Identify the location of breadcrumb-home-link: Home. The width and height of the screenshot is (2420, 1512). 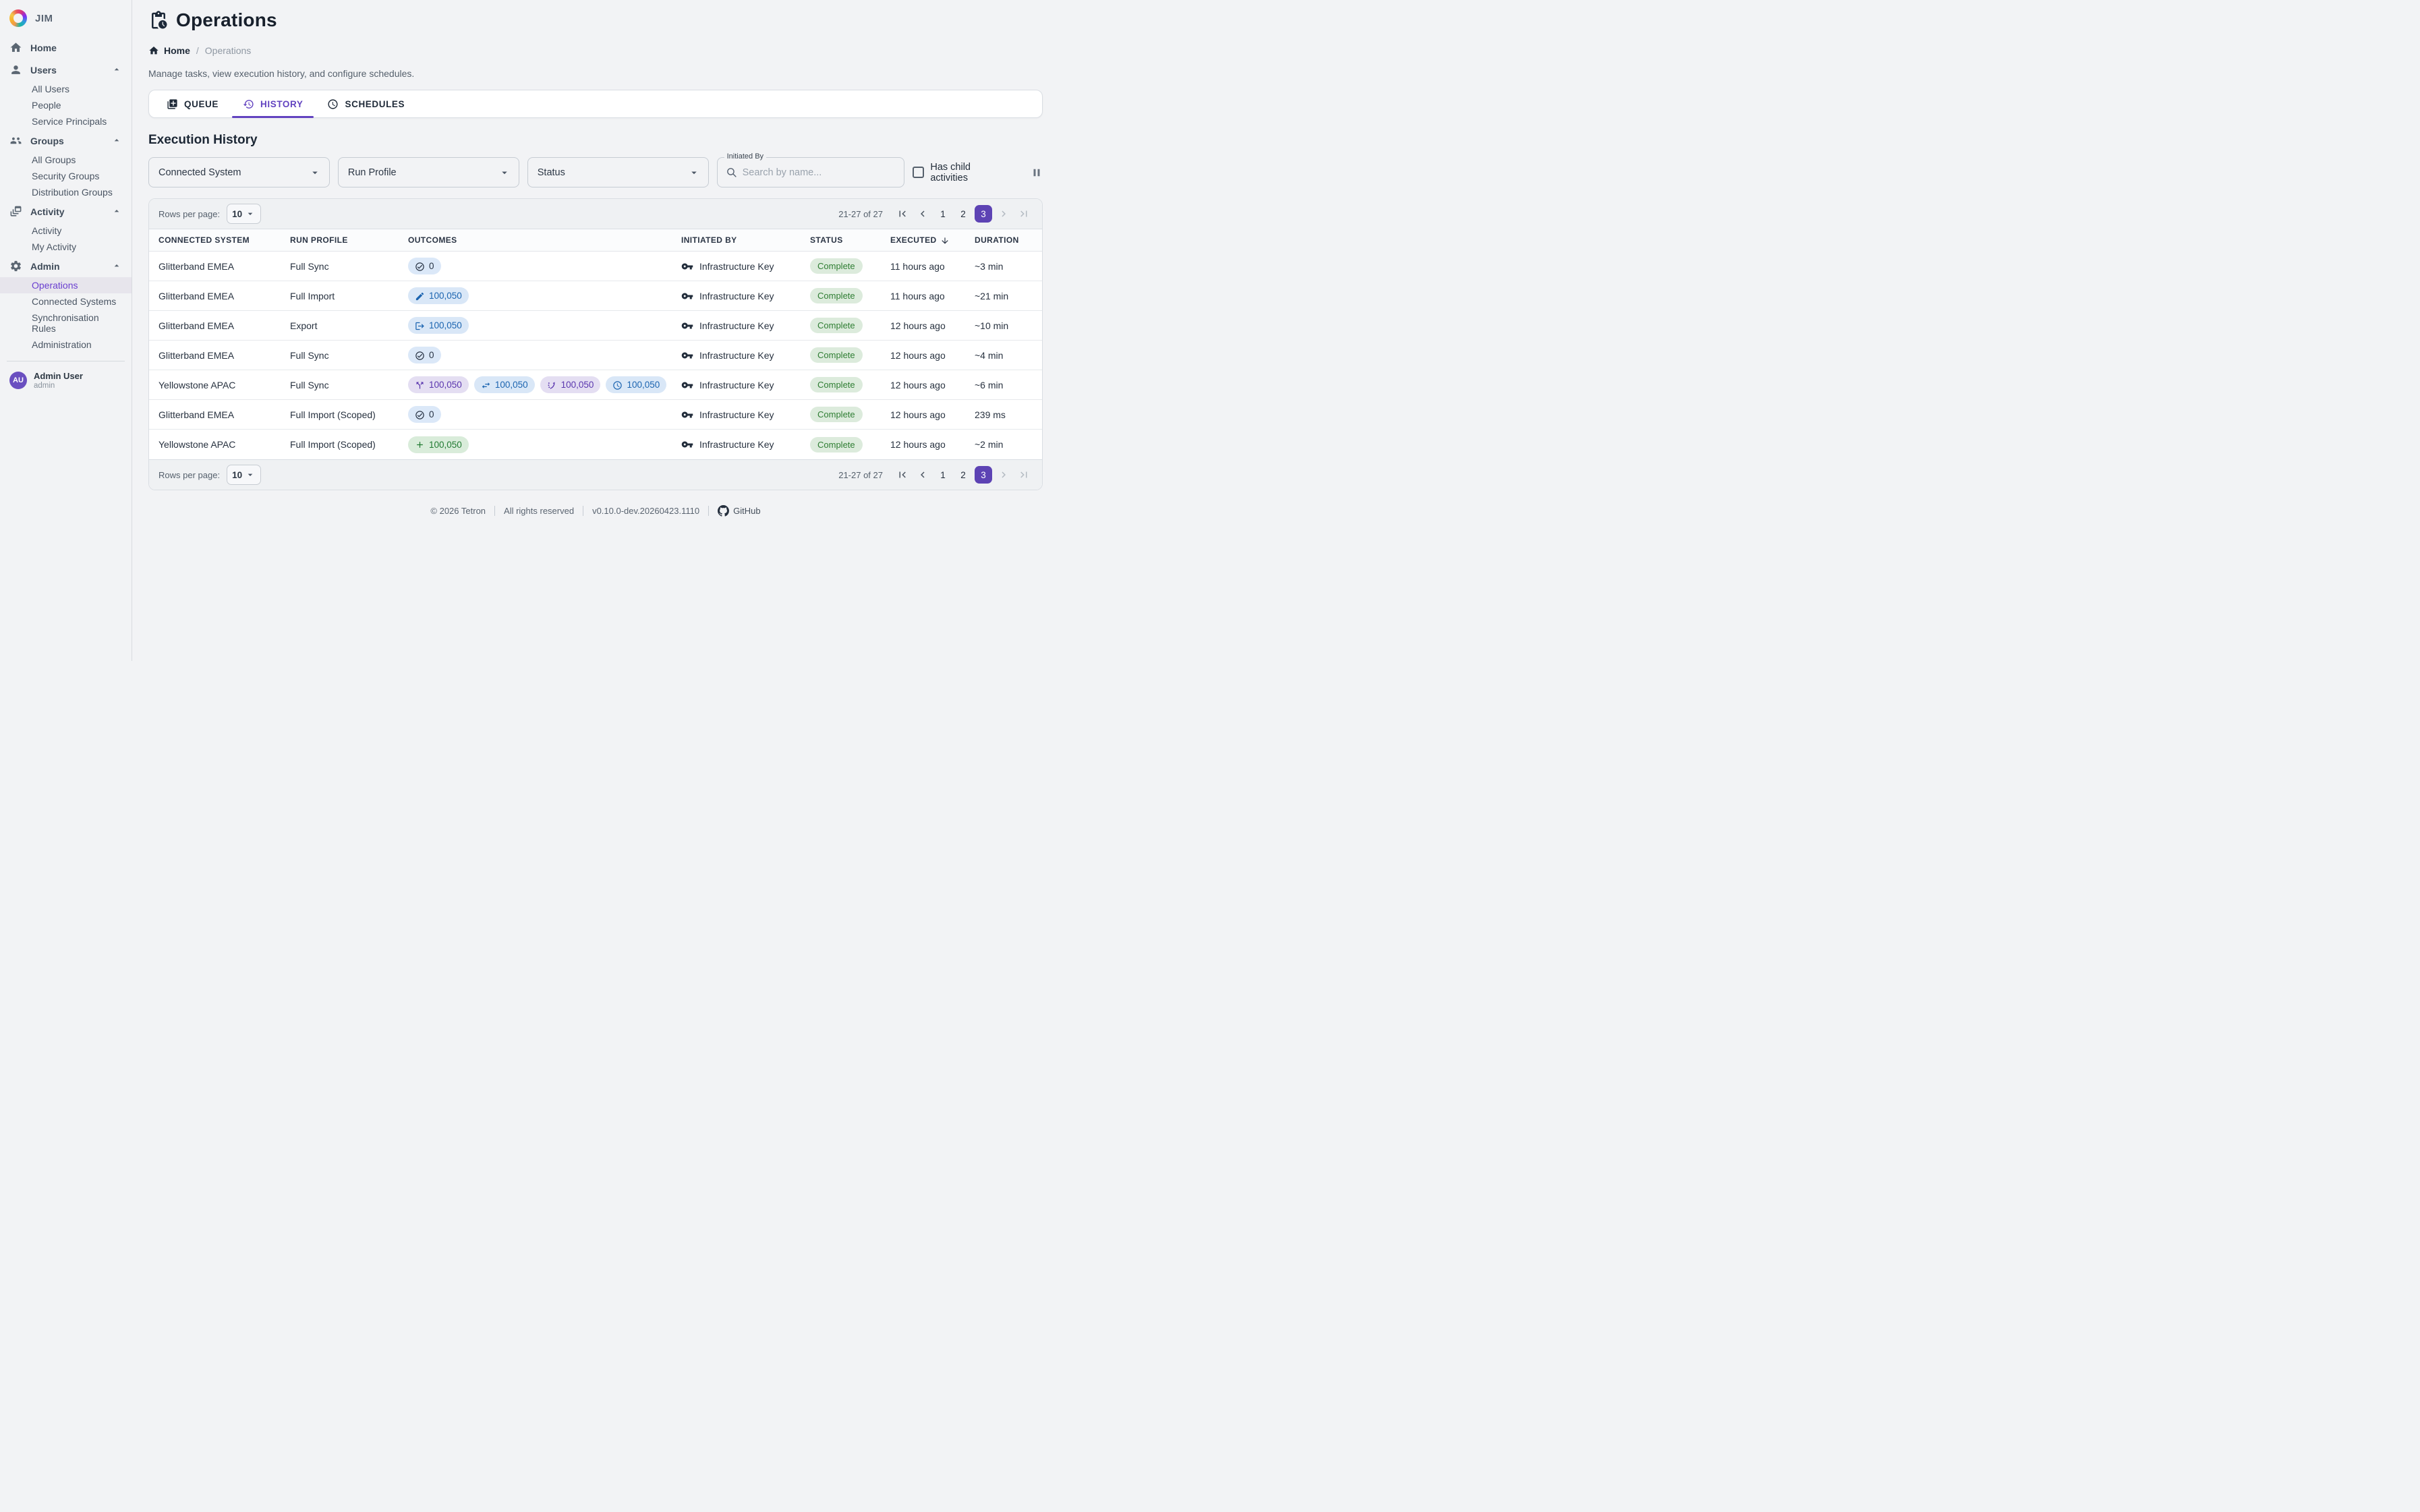
(169, 51).